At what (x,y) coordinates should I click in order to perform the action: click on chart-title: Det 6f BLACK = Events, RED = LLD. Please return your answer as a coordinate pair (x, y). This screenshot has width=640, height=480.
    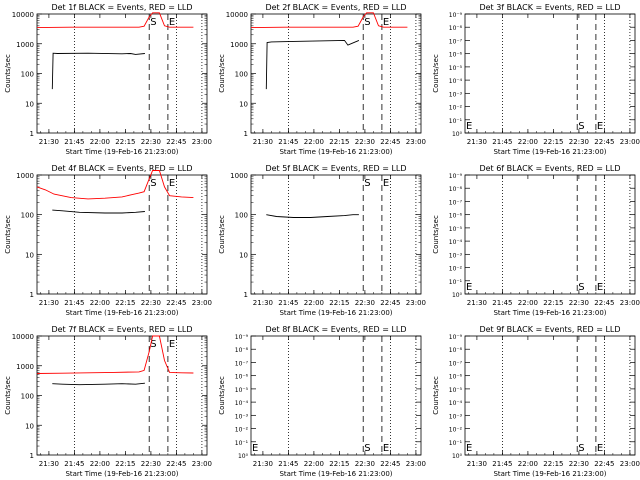
    Looking at the image, I should click on (549, 168).